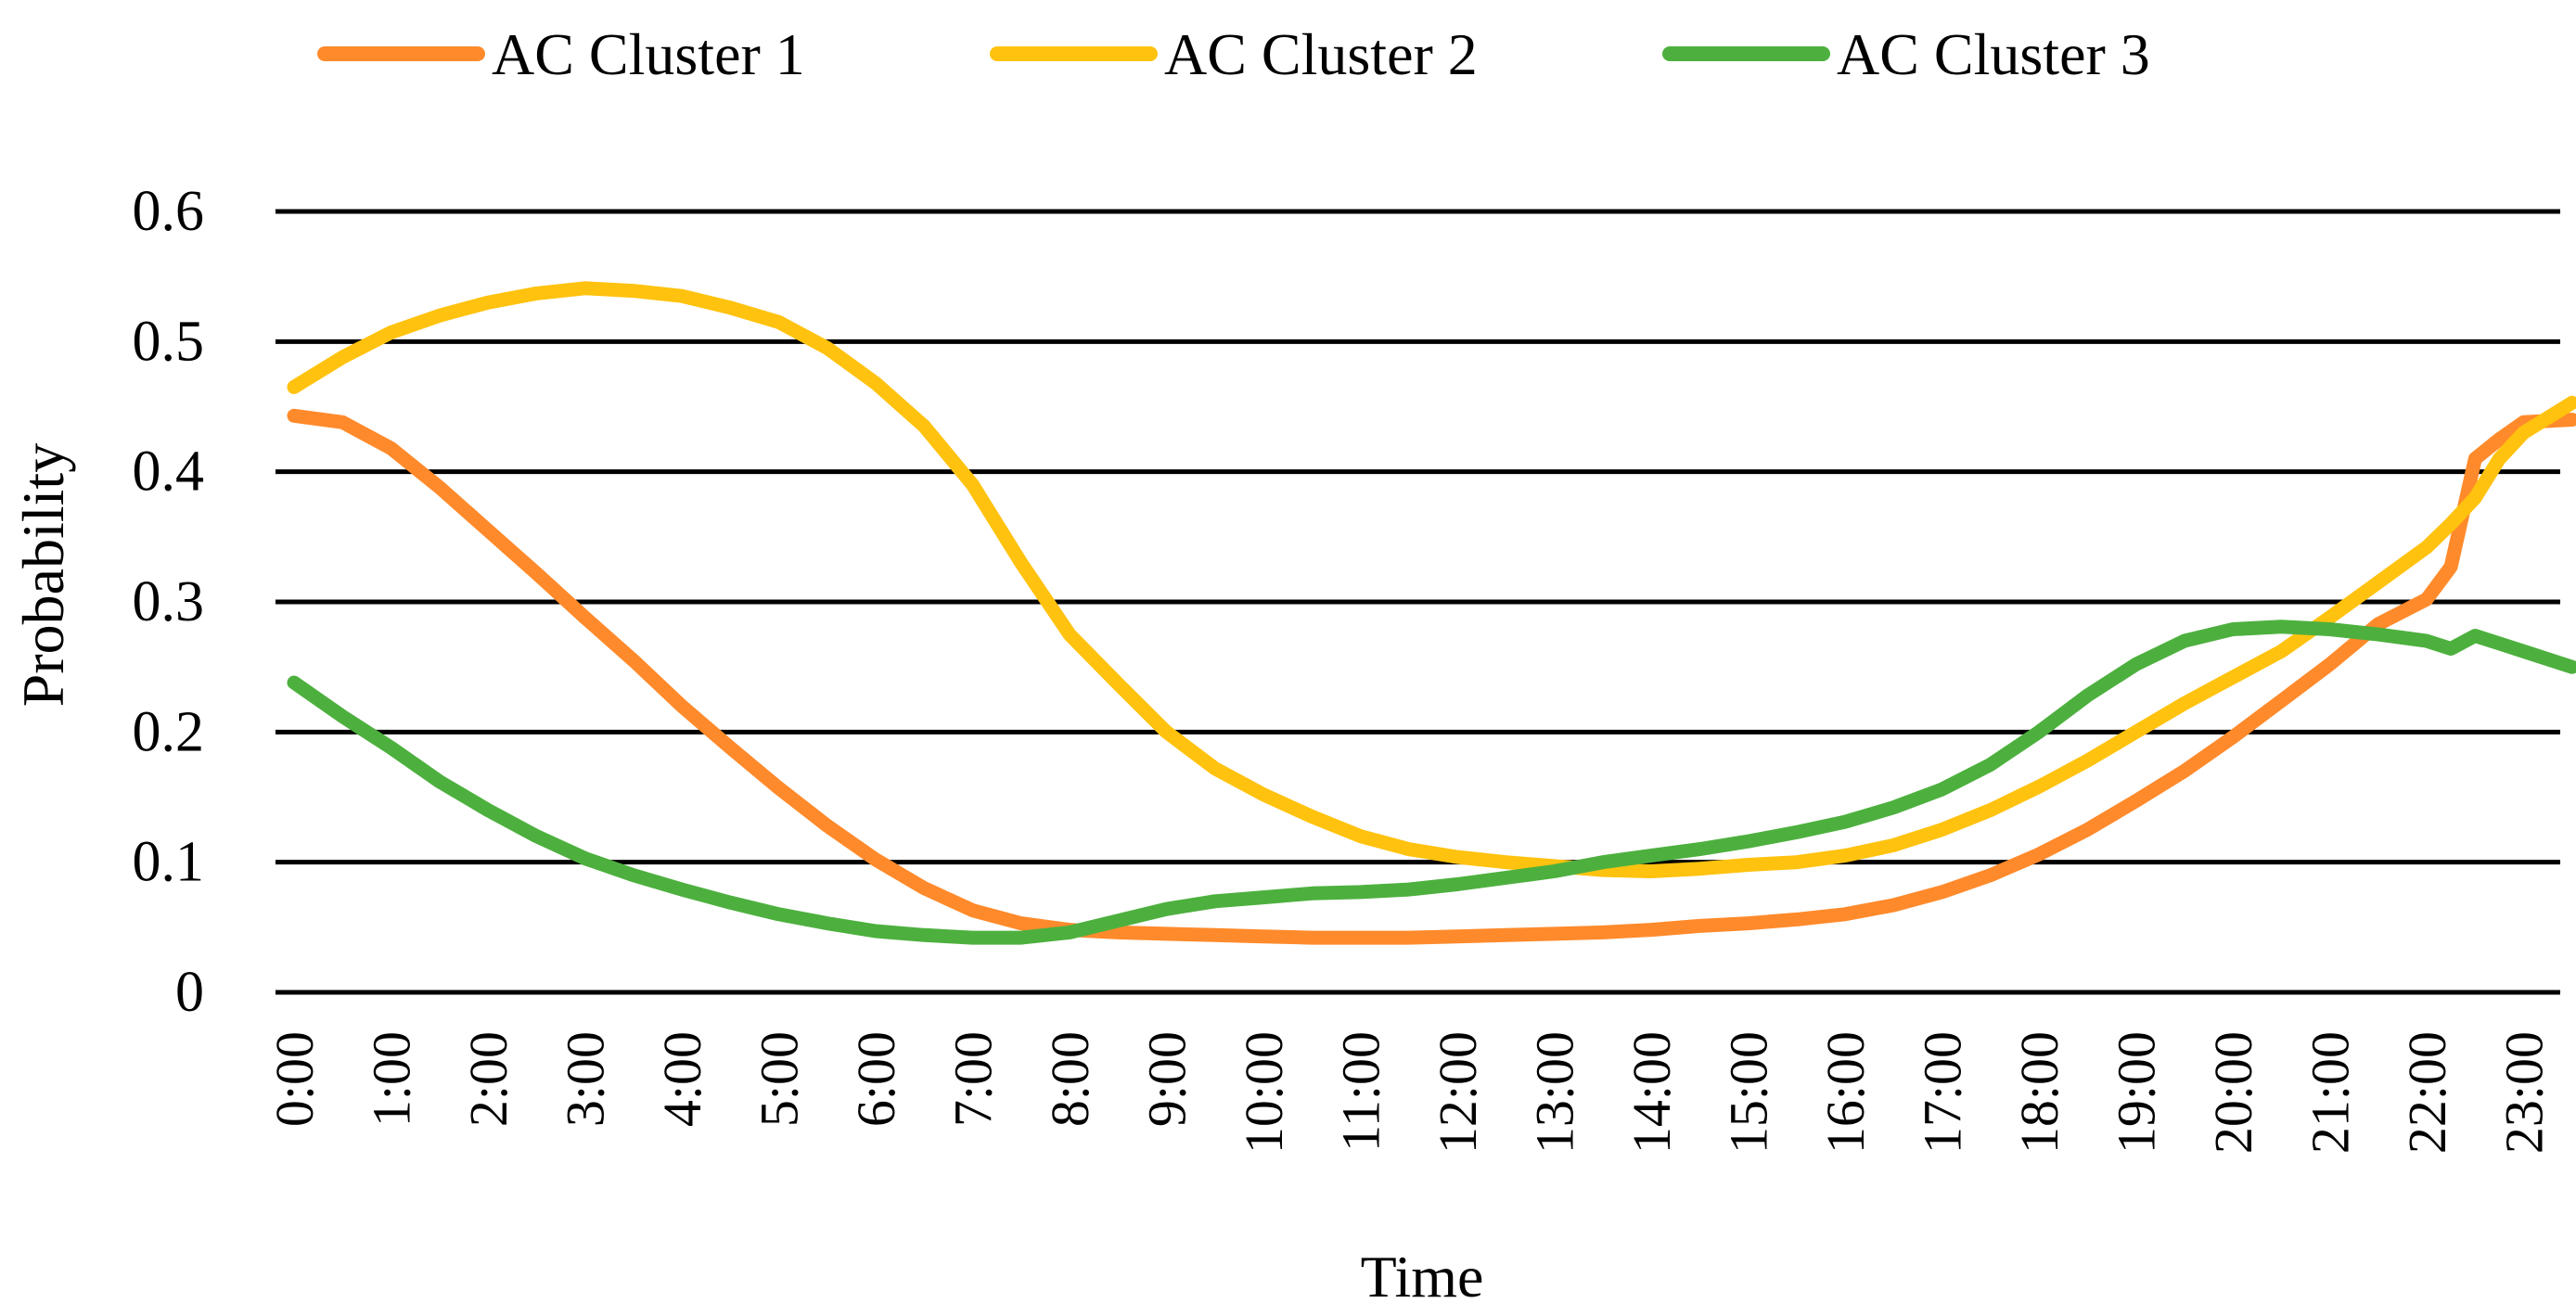 This screenshot has width=2576, height=1316. Describe the element at coordinates (1749, 1092) in the screenshot. I see `x-tick-label: 15:00` at that location.